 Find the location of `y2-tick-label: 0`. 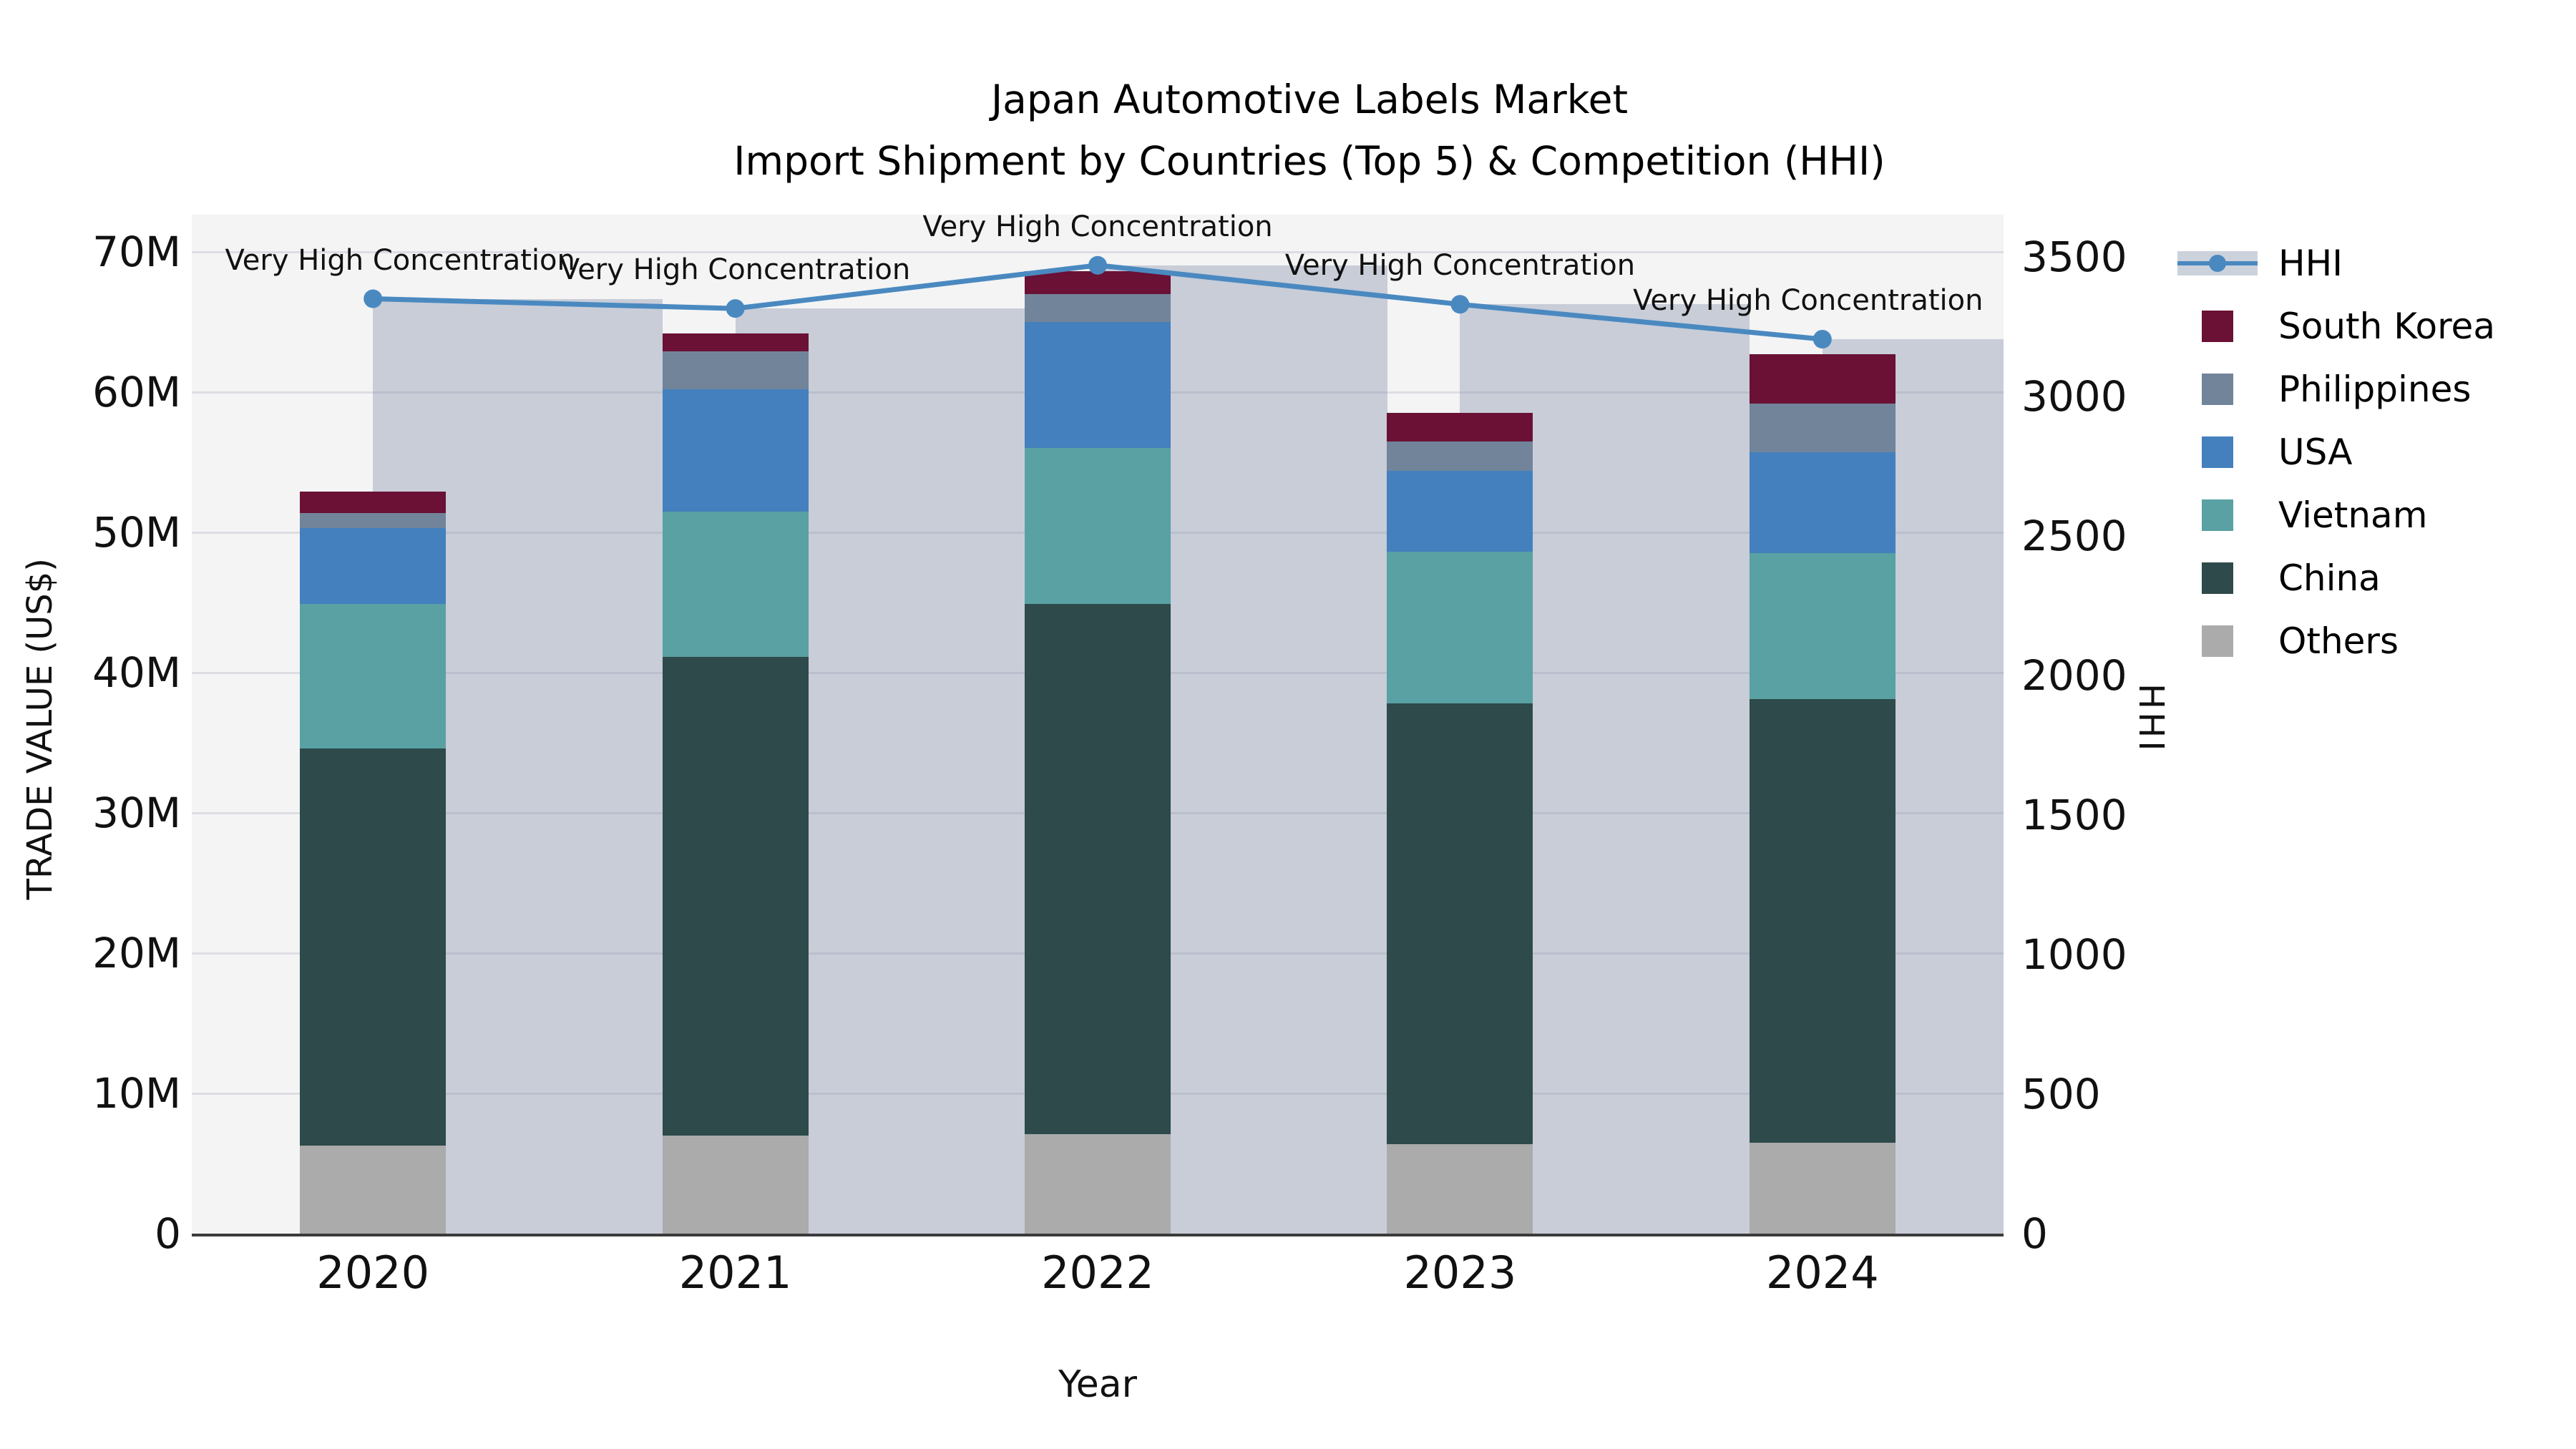

y2-tick-label: 0 is located at coordinates (2034, 1233).